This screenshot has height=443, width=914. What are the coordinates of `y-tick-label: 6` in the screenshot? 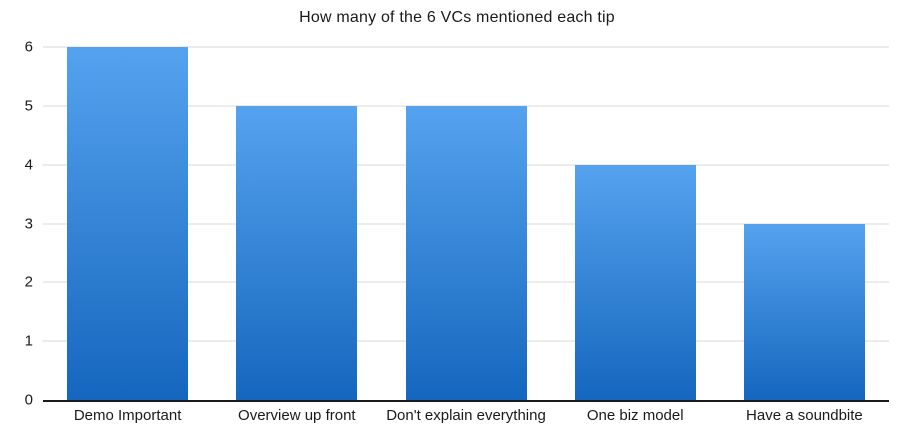 It's located at (28, 47).